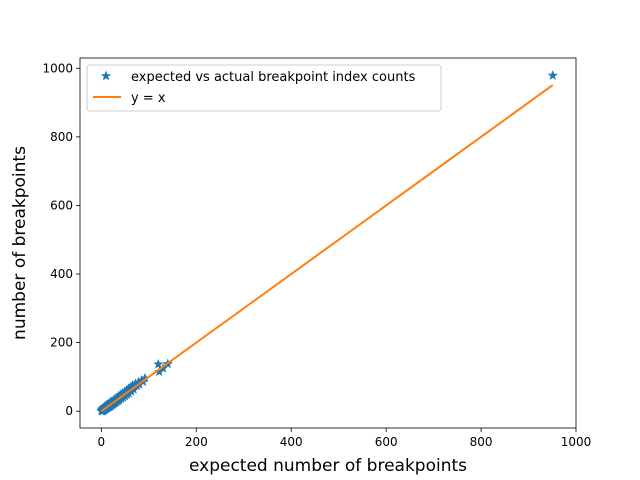 The height and width of the screenshot is (480, 640). I want to click on y-tick-label: 1000, so click(57, 68).